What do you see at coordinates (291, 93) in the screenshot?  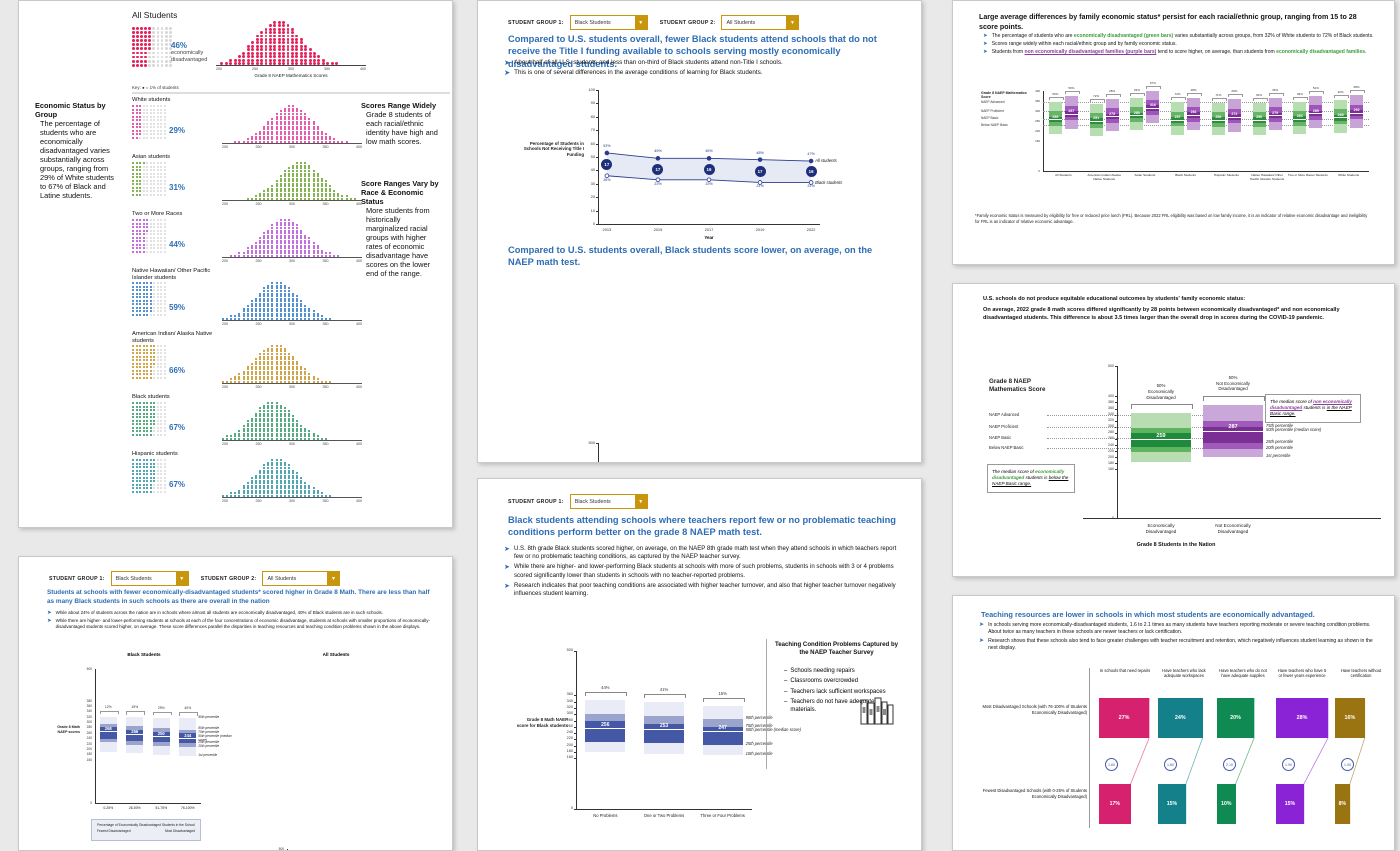 I see `divider` at bounding box center [291, 93].